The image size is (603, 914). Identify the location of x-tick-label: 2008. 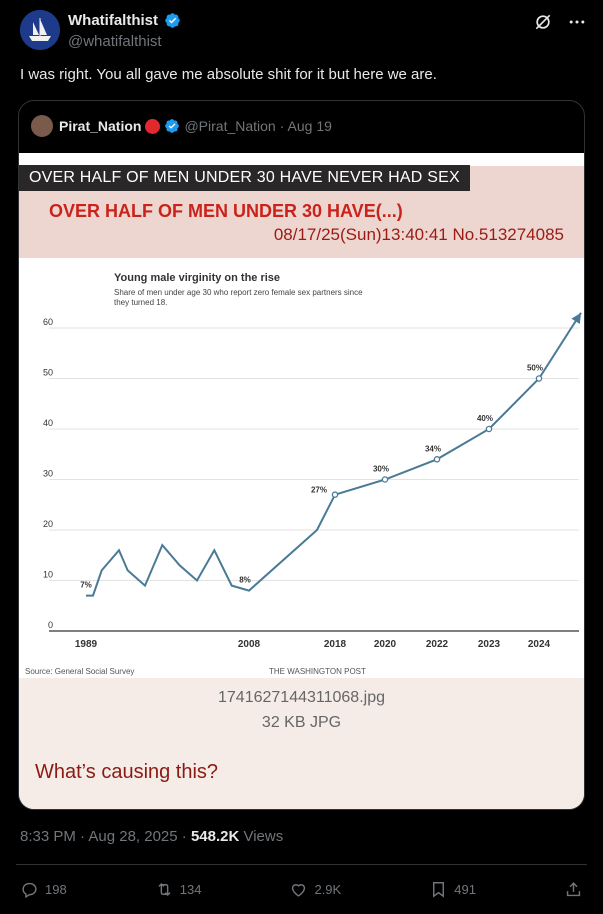
(249, 644).